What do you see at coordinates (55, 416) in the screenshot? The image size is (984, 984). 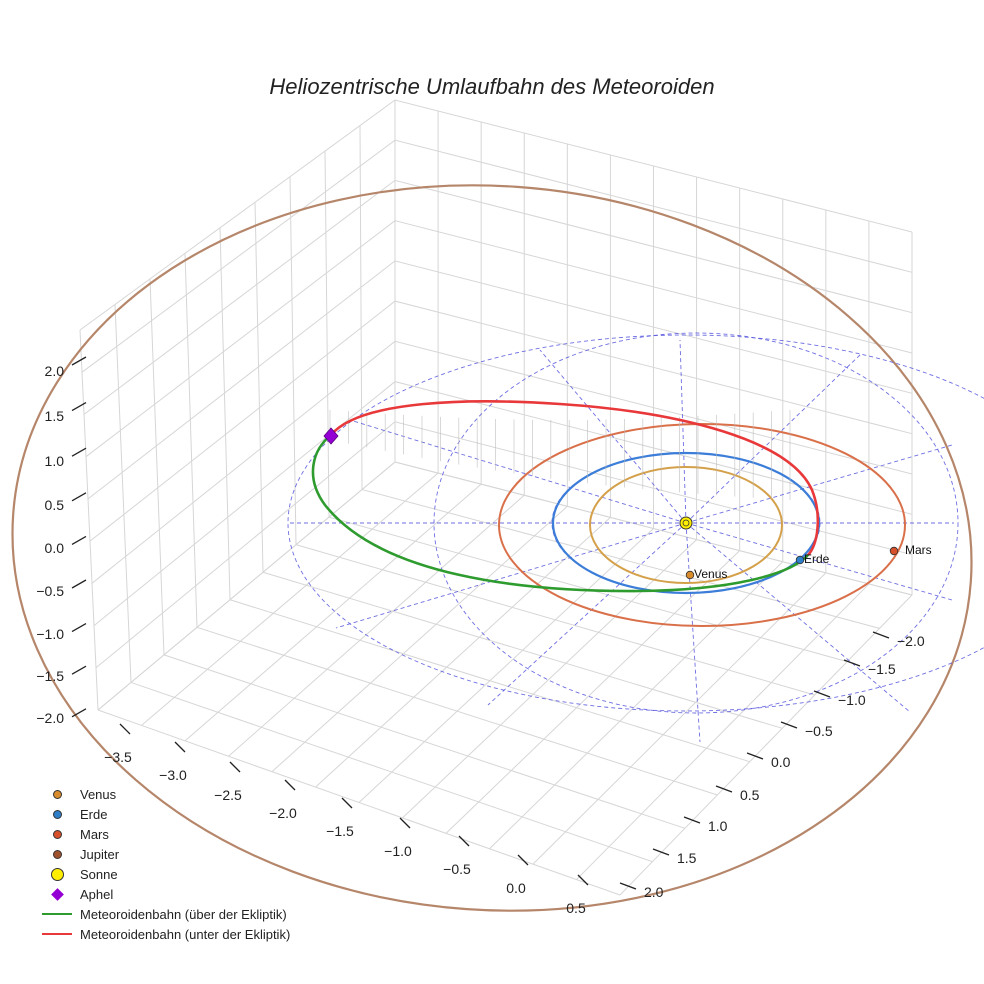 I see `z-tick-label: 1.5` at bounding box center [55, 416].